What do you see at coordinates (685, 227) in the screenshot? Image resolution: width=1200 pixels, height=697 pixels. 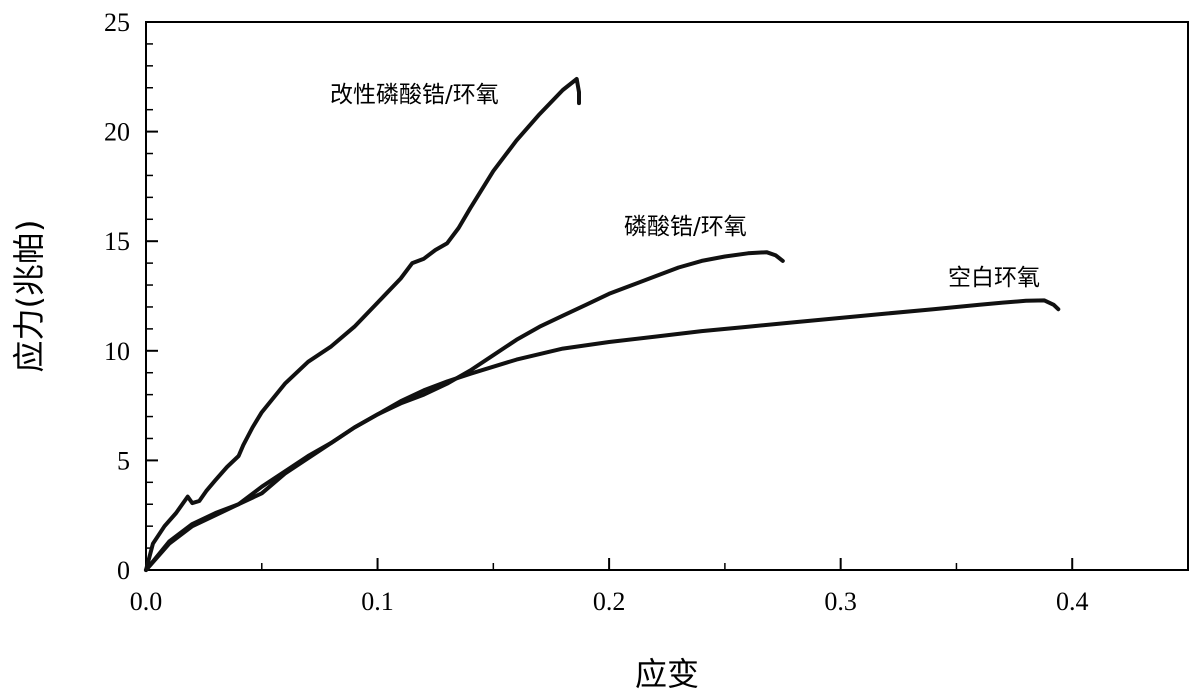 I see `series-label-zrp-epoxy: 磷酸锆/环氧` at bounding box center [685, 227].